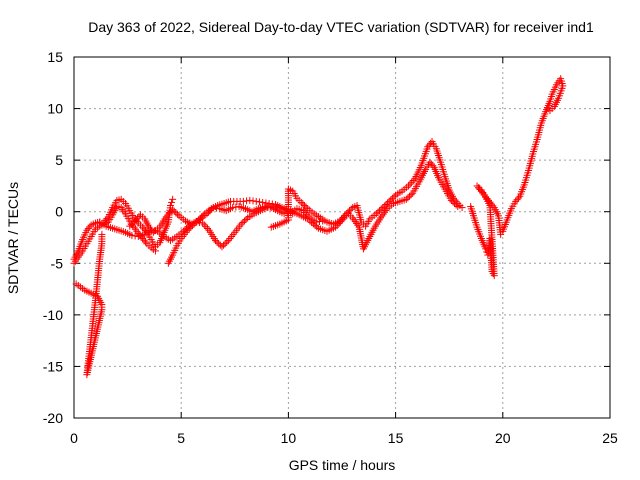  I want to click on x-tick-label: 20, so click(503, 438).